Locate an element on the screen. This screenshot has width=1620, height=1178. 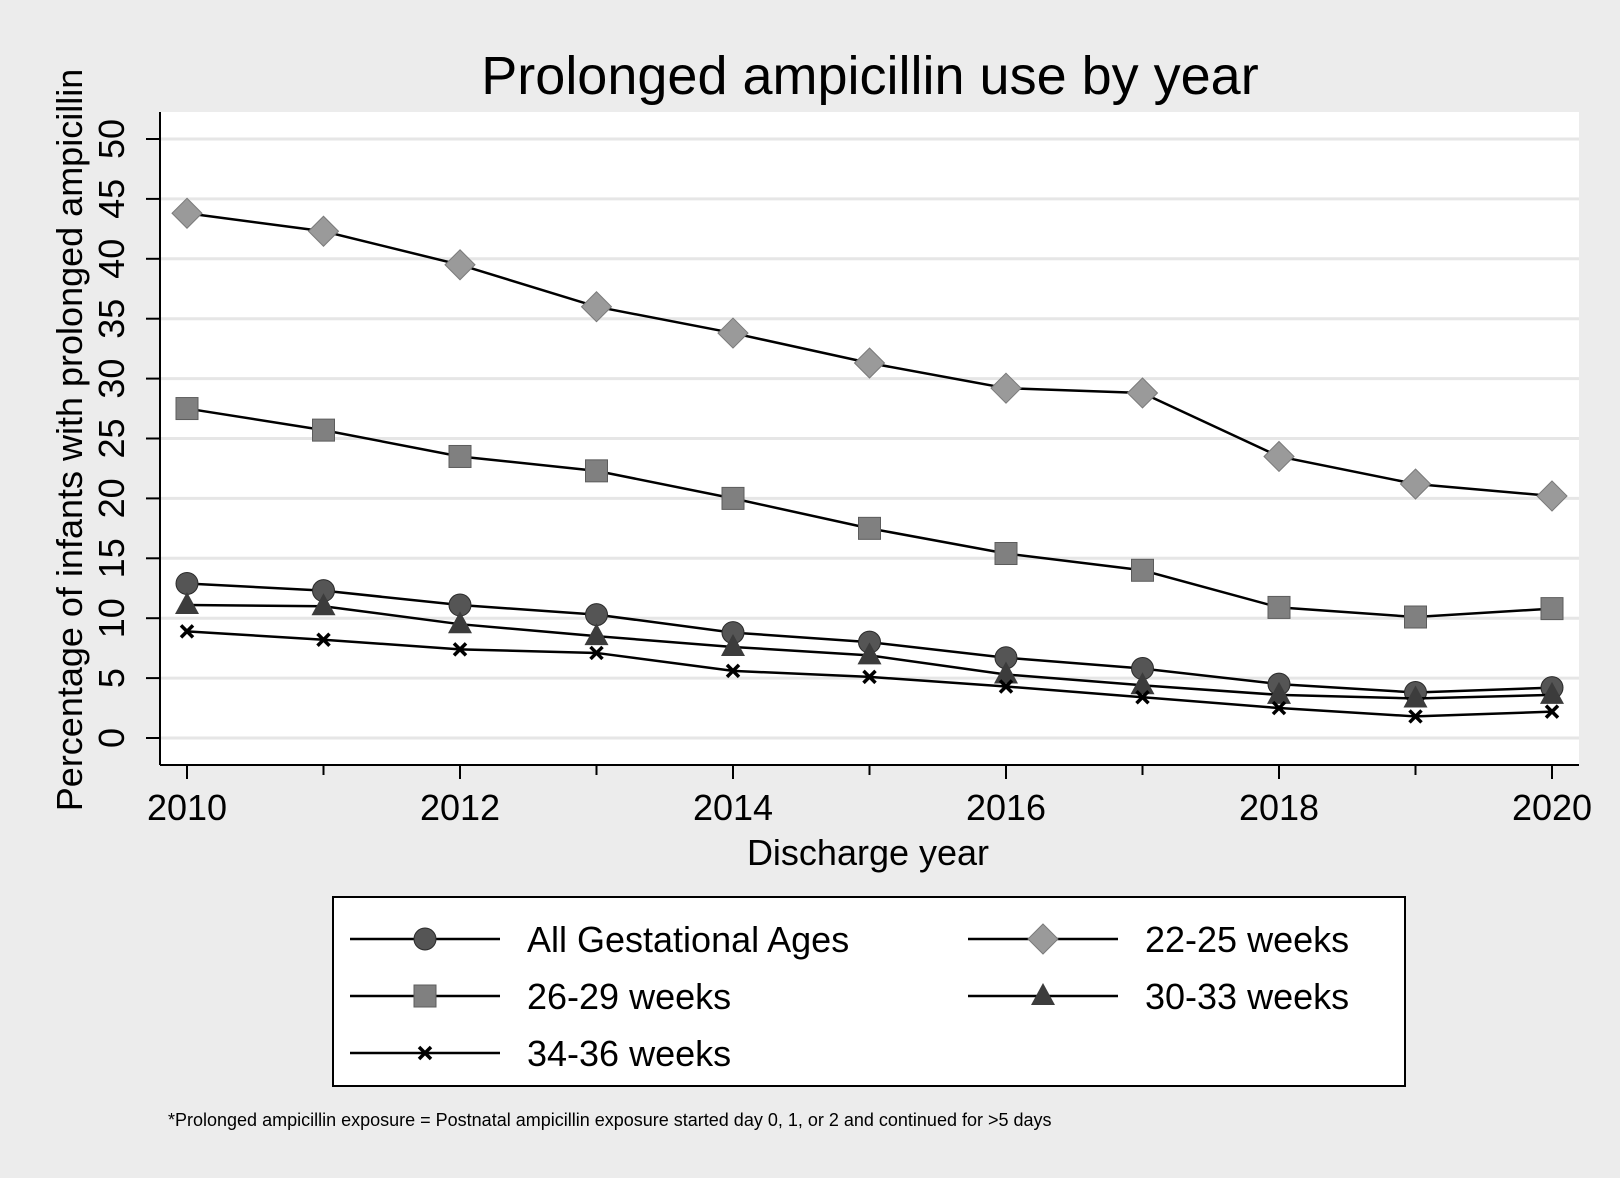
y-tick-label: 40 is located at coordinates (111, 259).